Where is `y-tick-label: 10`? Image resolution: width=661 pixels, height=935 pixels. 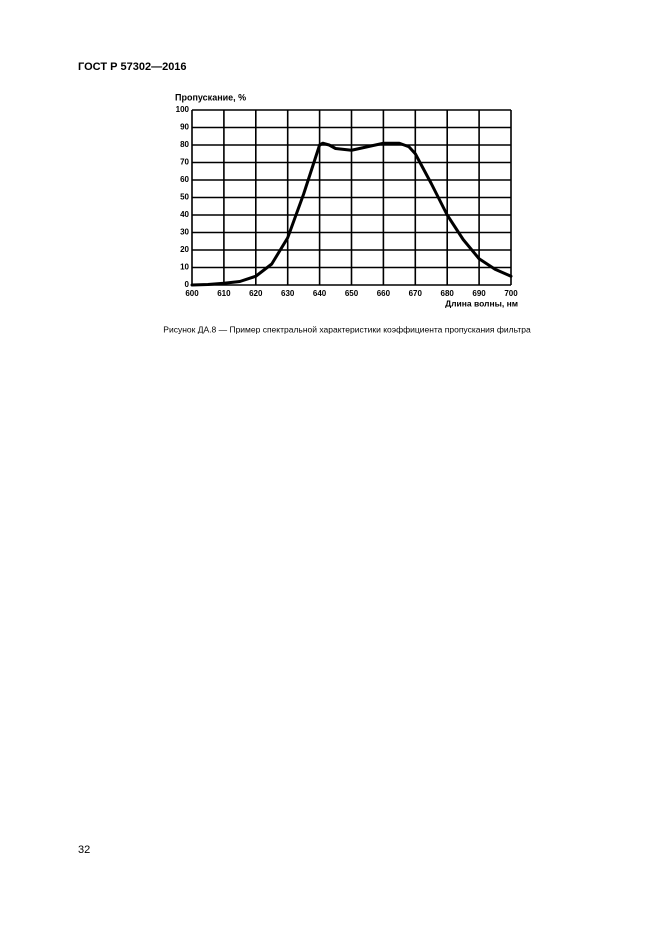
y-tick-label: 10 is located at coordinates (184, 267).